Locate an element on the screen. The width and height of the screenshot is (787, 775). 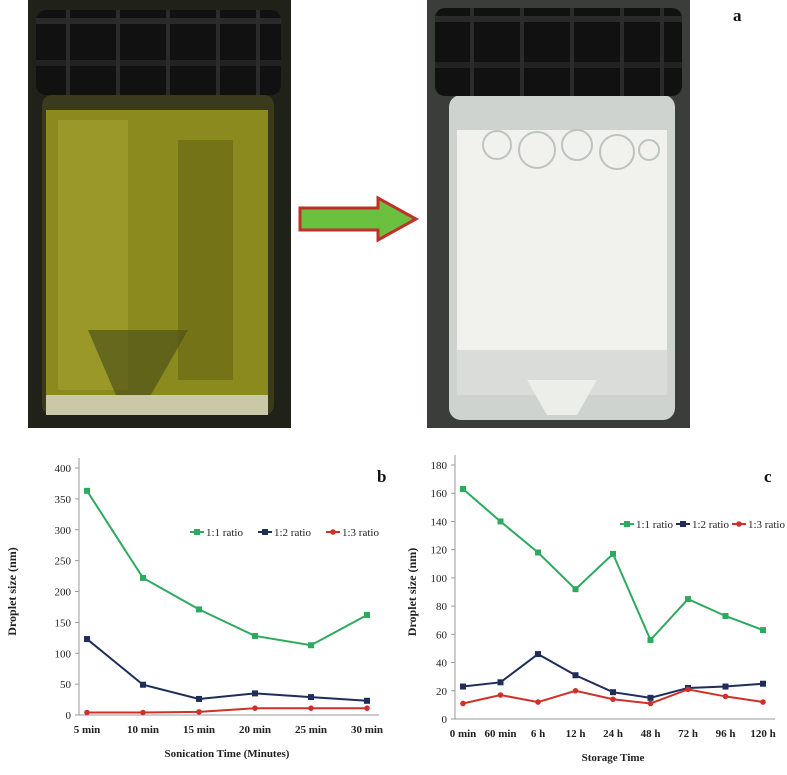
y-tick-label: 50 is located at coordinates (66, 685).